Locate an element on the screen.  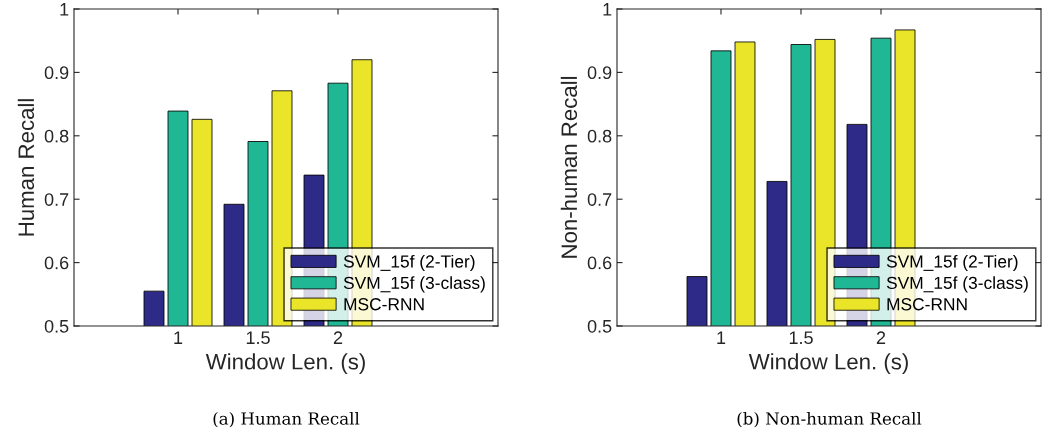
y-axis-title: Human Recall is located at coordinates (26, 167).